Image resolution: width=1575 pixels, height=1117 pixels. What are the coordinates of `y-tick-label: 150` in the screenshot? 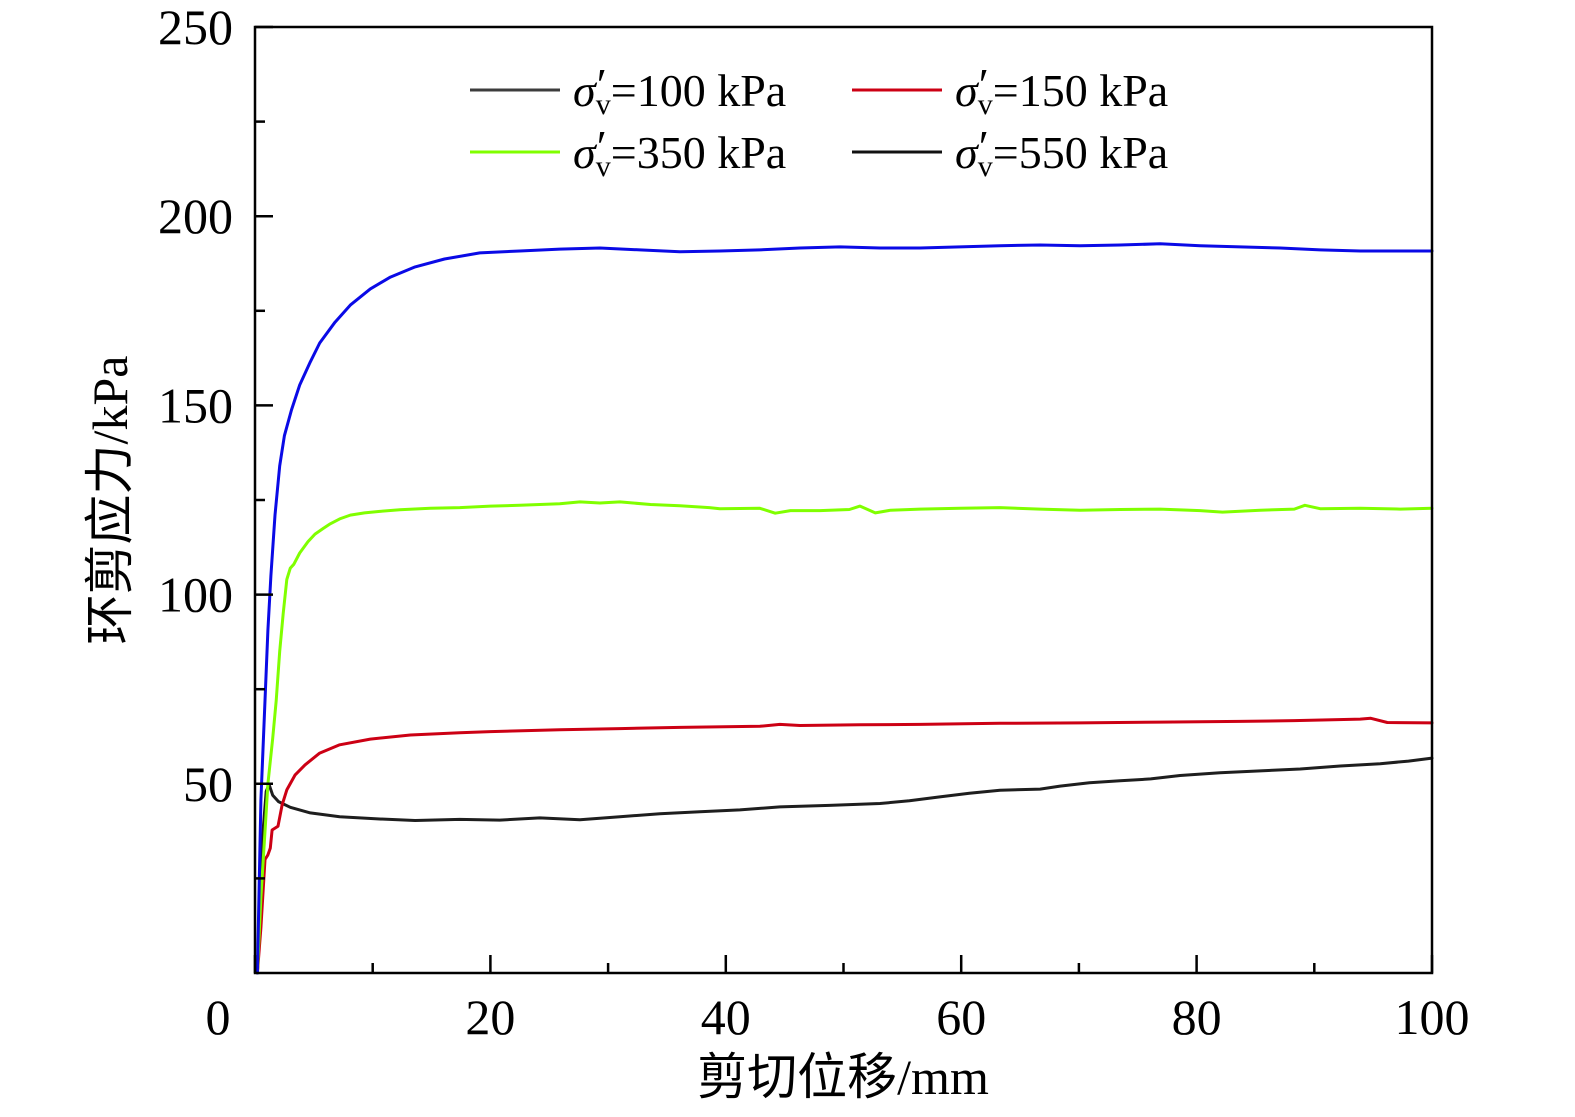 It's located at (195, 405).